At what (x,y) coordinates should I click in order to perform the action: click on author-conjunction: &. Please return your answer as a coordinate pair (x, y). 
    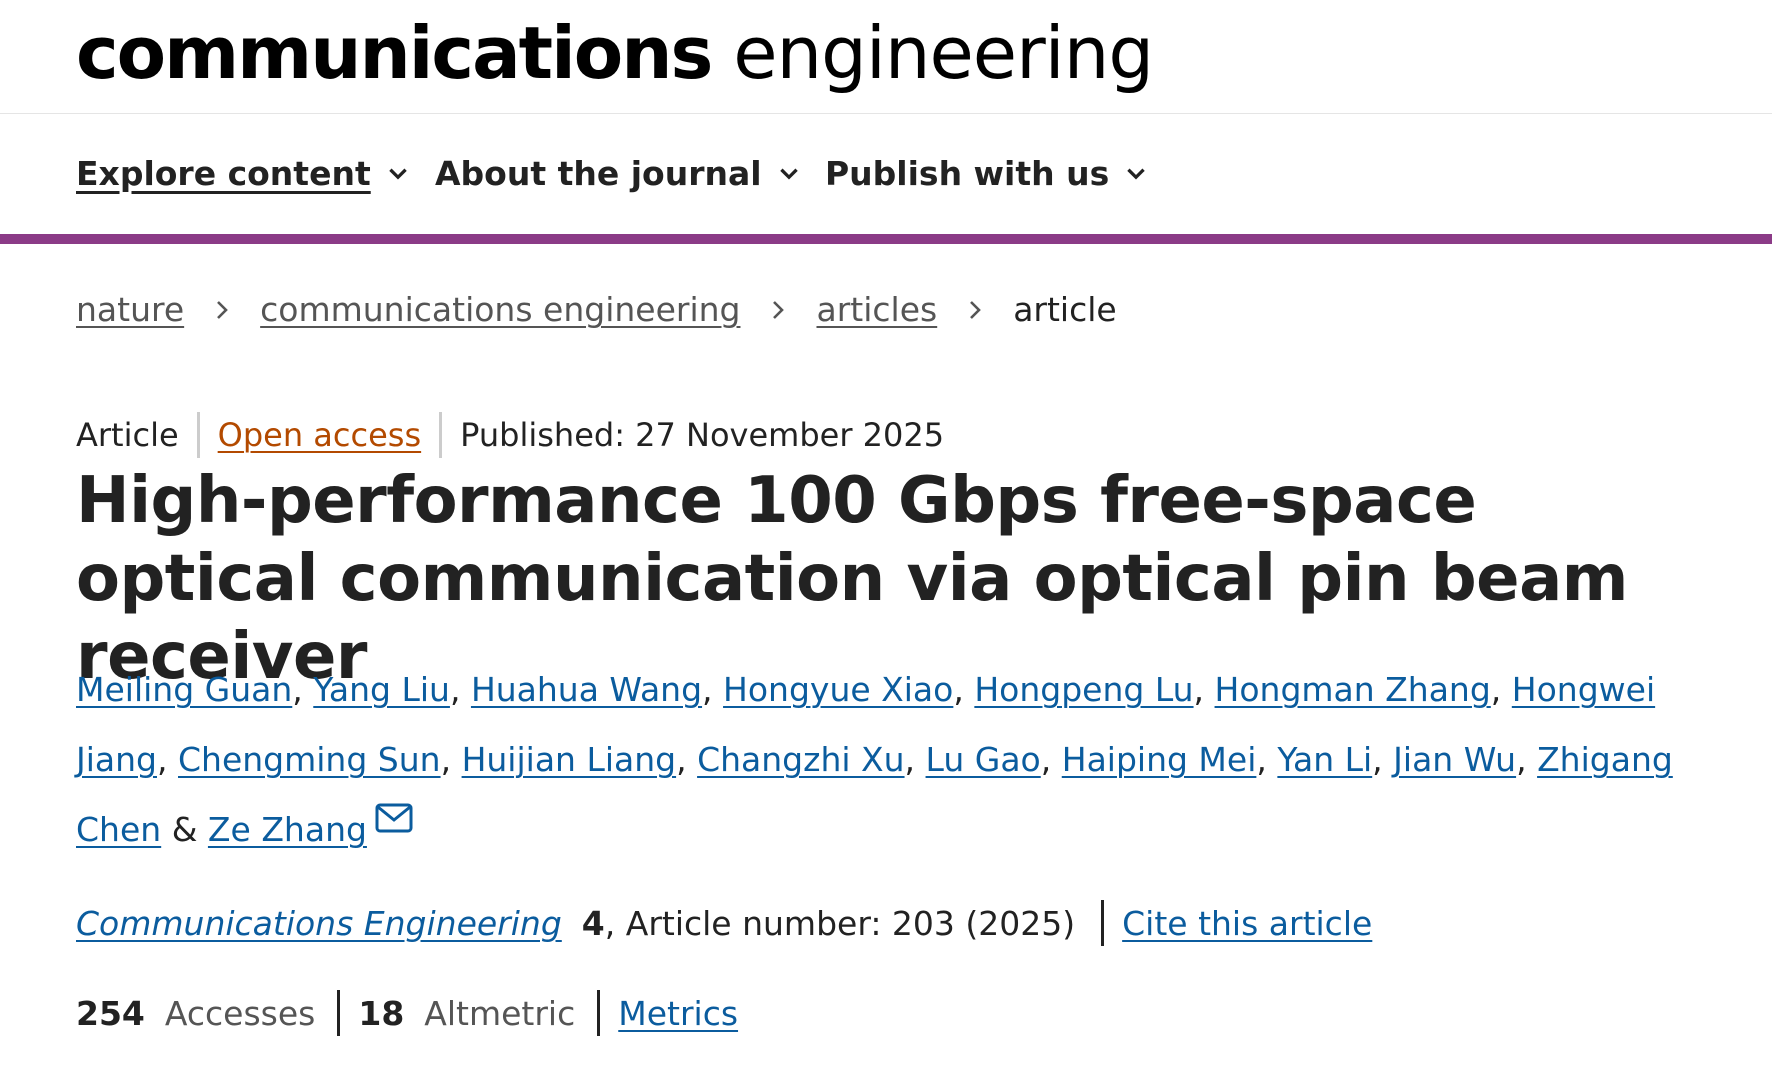
    Looking at the image, I should click on (184, 829).